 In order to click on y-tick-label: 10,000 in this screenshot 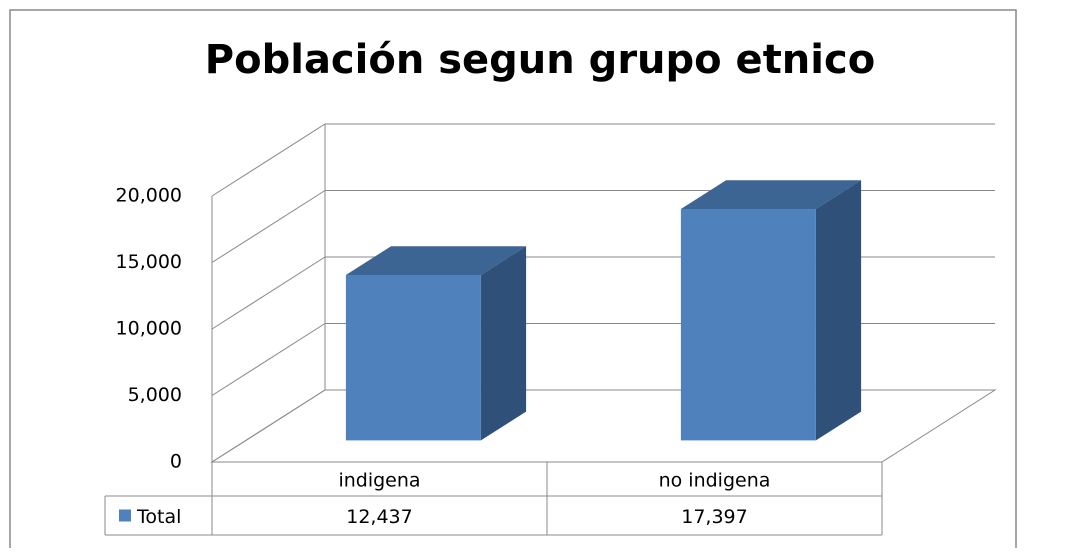, I will do `click(149, 329)`.